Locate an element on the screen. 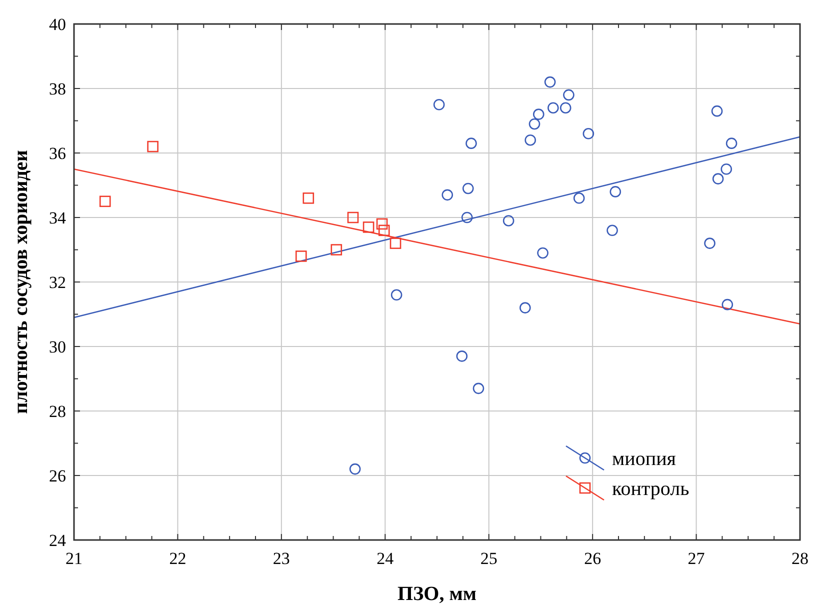 The image size is (813, 604). y-tick-label: 38 is located at coordinates (57, 88).